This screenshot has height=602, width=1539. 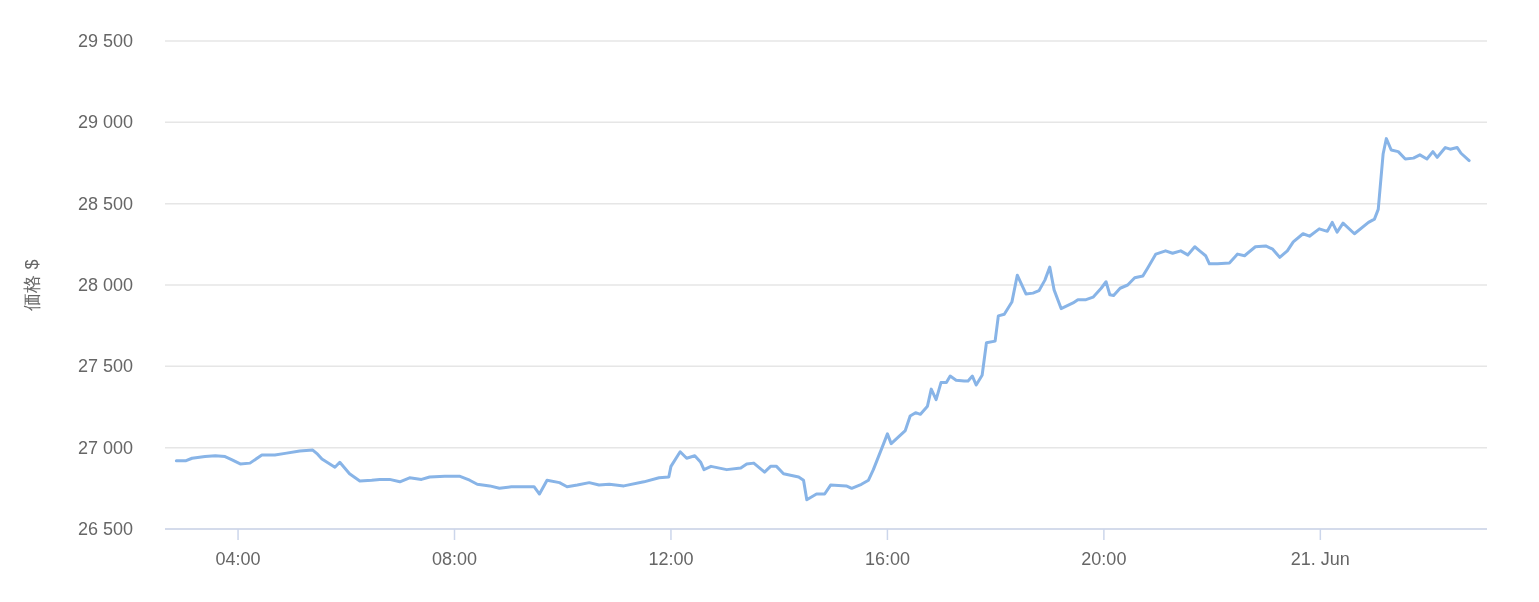 I want to click on y-tick-label: 28 500, so click(x=105, y=203).